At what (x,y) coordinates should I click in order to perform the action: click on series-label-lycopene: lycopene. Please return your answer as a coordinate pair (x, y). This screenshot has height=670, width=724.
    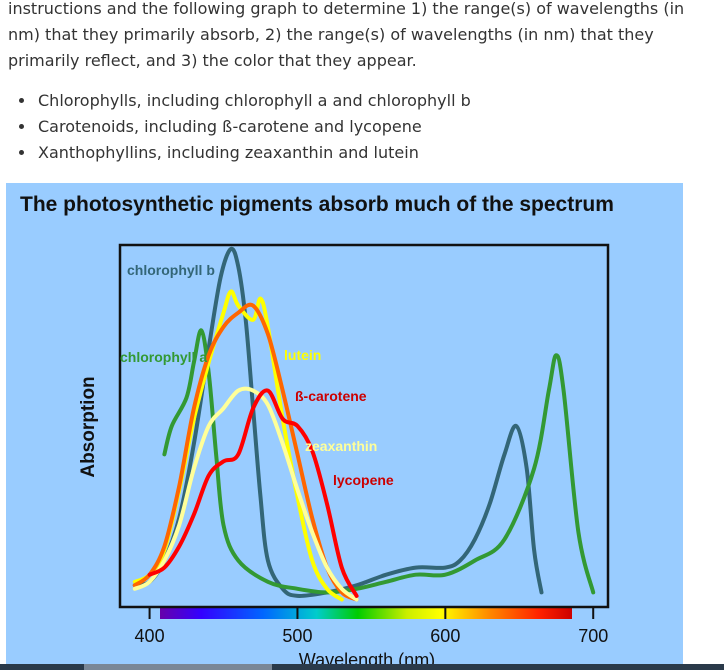
    Looking at the image, I should click on (363, 480).